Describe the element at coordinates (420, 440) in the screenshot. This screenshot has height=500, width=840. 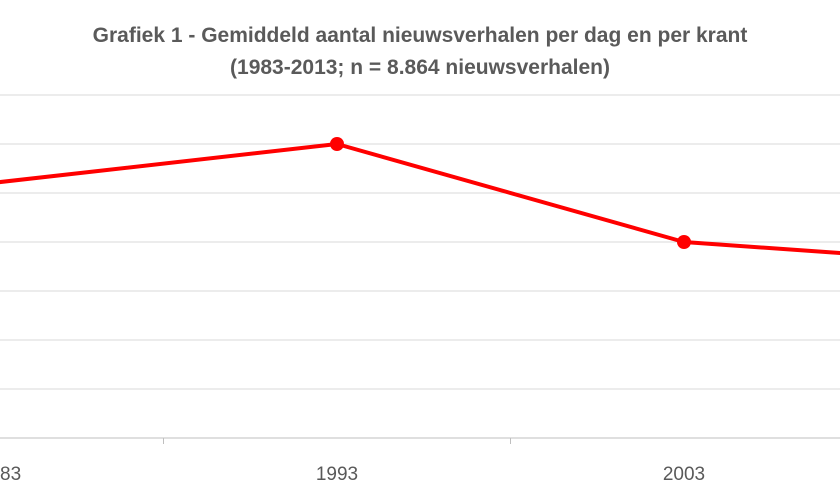
I see `x-axis` at that location.